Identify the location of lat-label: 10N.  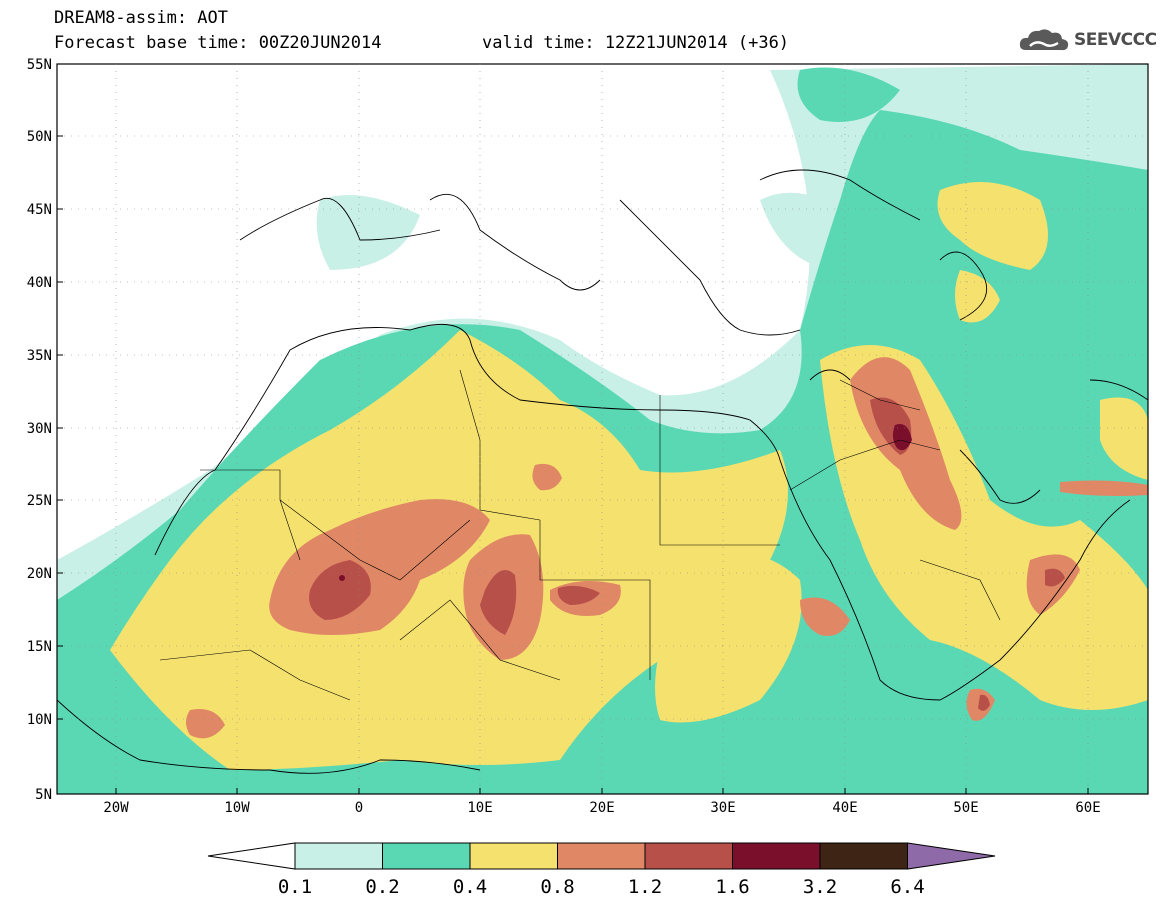
(39, 720).